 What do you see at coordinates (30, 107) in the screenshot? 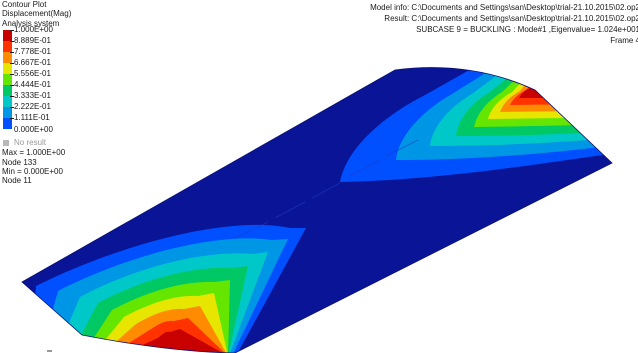
I see `legend-level-label: 2.222E-01` at bounding box center [30, 107].